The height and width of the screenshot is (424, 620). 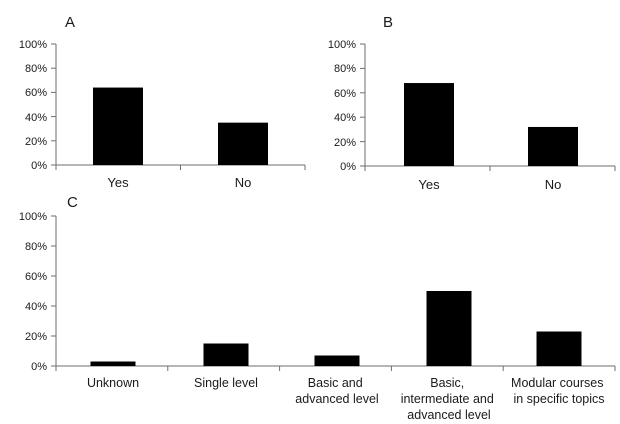 I want to click on panel-c-xlabel-modular-line-2: in specific topics, so click(x=558, y=399).